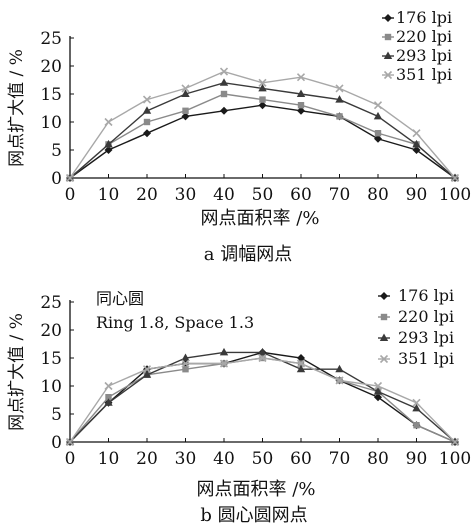  Describe the element at coordinates (253, 515) in the screenshot. I see `panel-caption: b 圆心圆网点` at that location.